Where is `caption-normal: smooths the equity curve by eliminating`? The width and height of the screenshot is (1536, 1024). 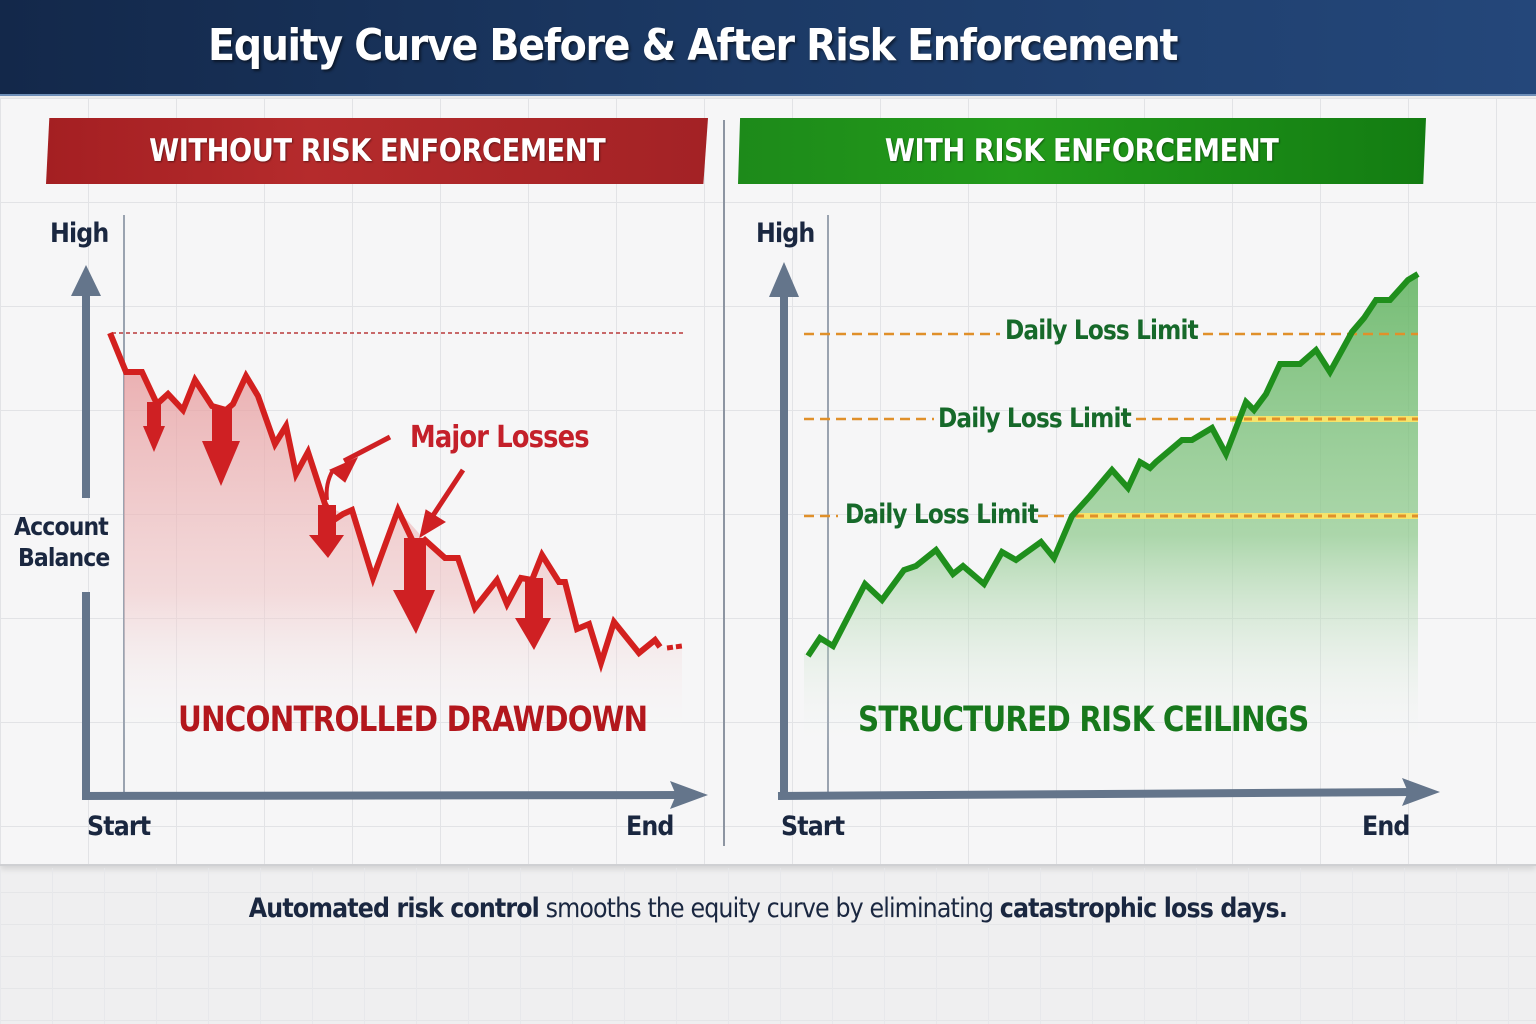 caption-normal: smooths the equity curve by eliminating is located at coordinates (769, 908).